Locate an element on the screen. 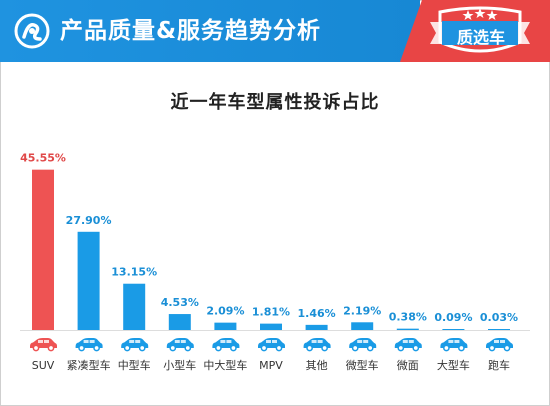 This screenshot has width=550, height=406. suv-car-icon is located at coordinates (43, 345).